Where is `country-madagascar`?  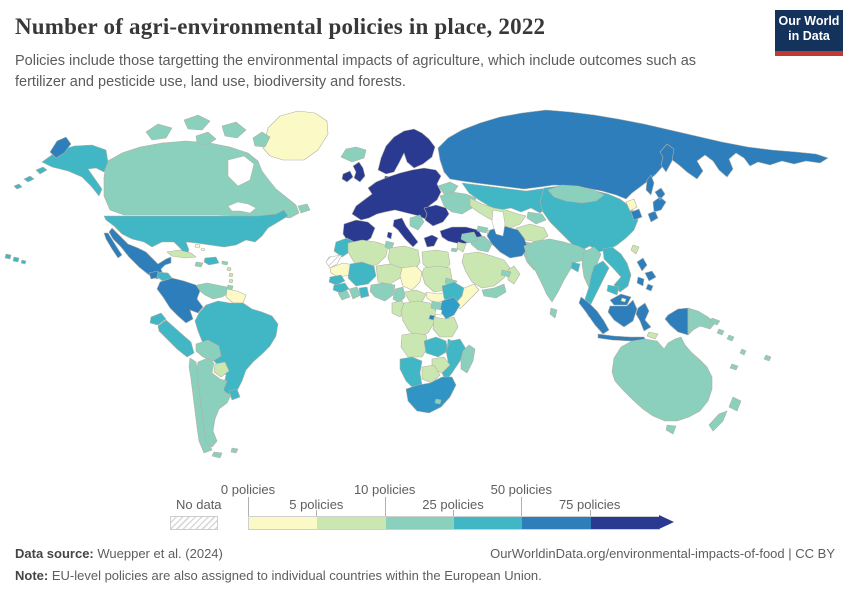 country-madagascar is located at coordinates (468, 359).